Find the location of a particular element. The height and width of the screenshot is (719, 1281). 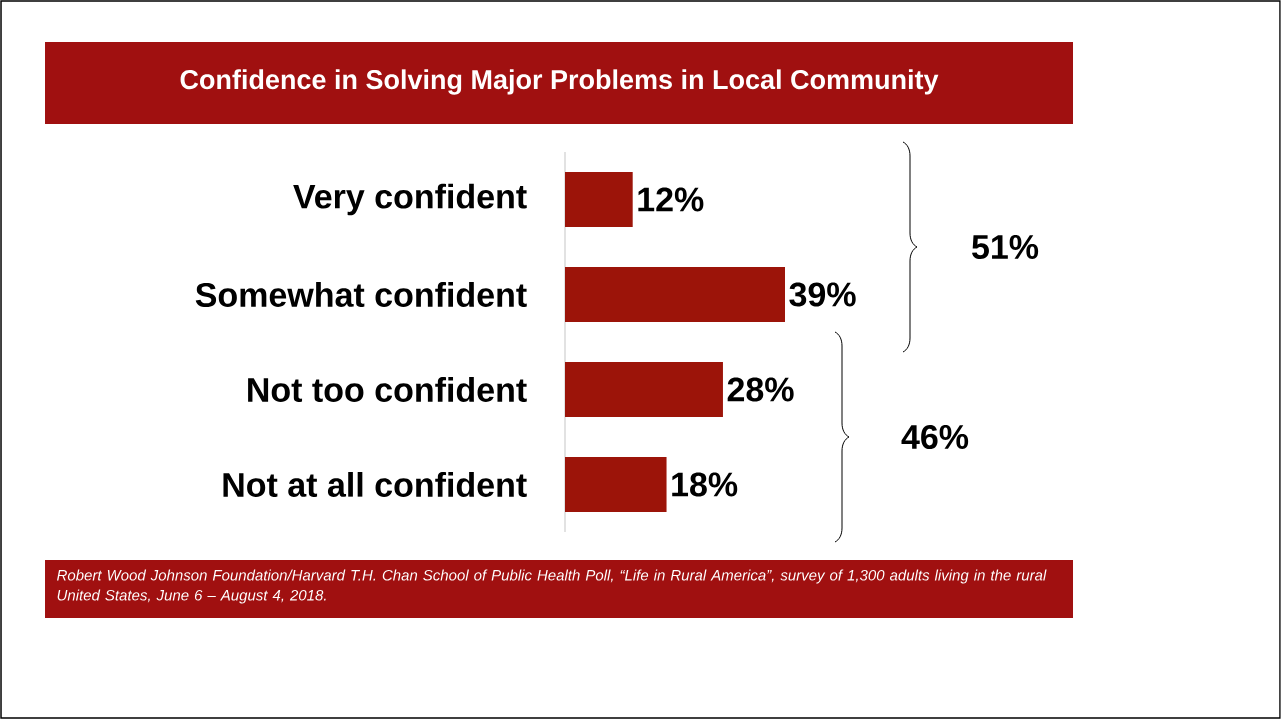

text: 46% is located at coordinates (935, 437).